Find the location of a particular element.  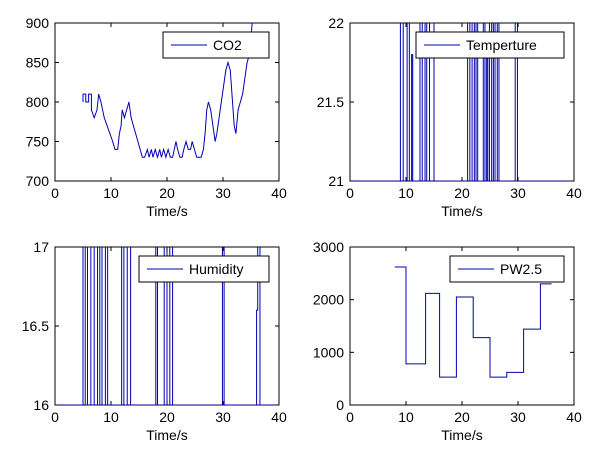

series-line-temperture is located at coordinates (462, 102).